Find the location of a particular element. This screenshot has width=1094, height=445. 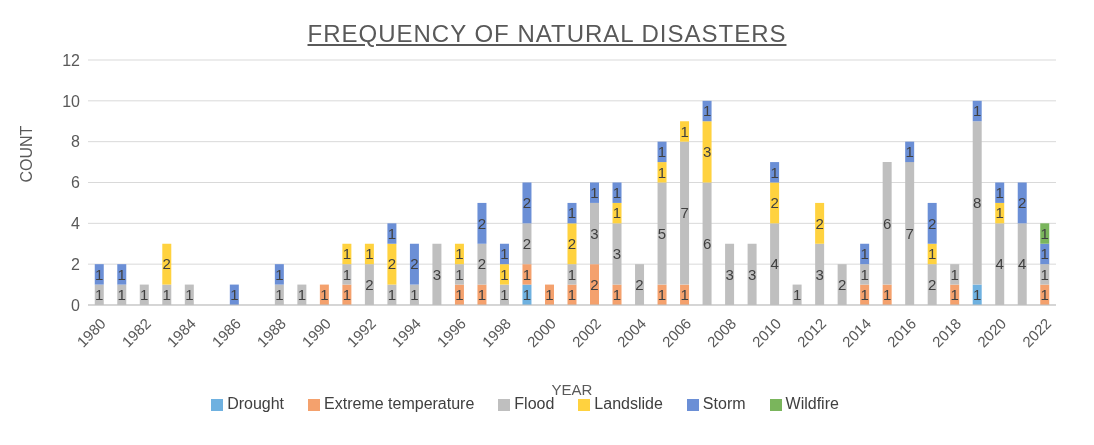

y-tick-label: 12 is located at coordinates (71, 60).